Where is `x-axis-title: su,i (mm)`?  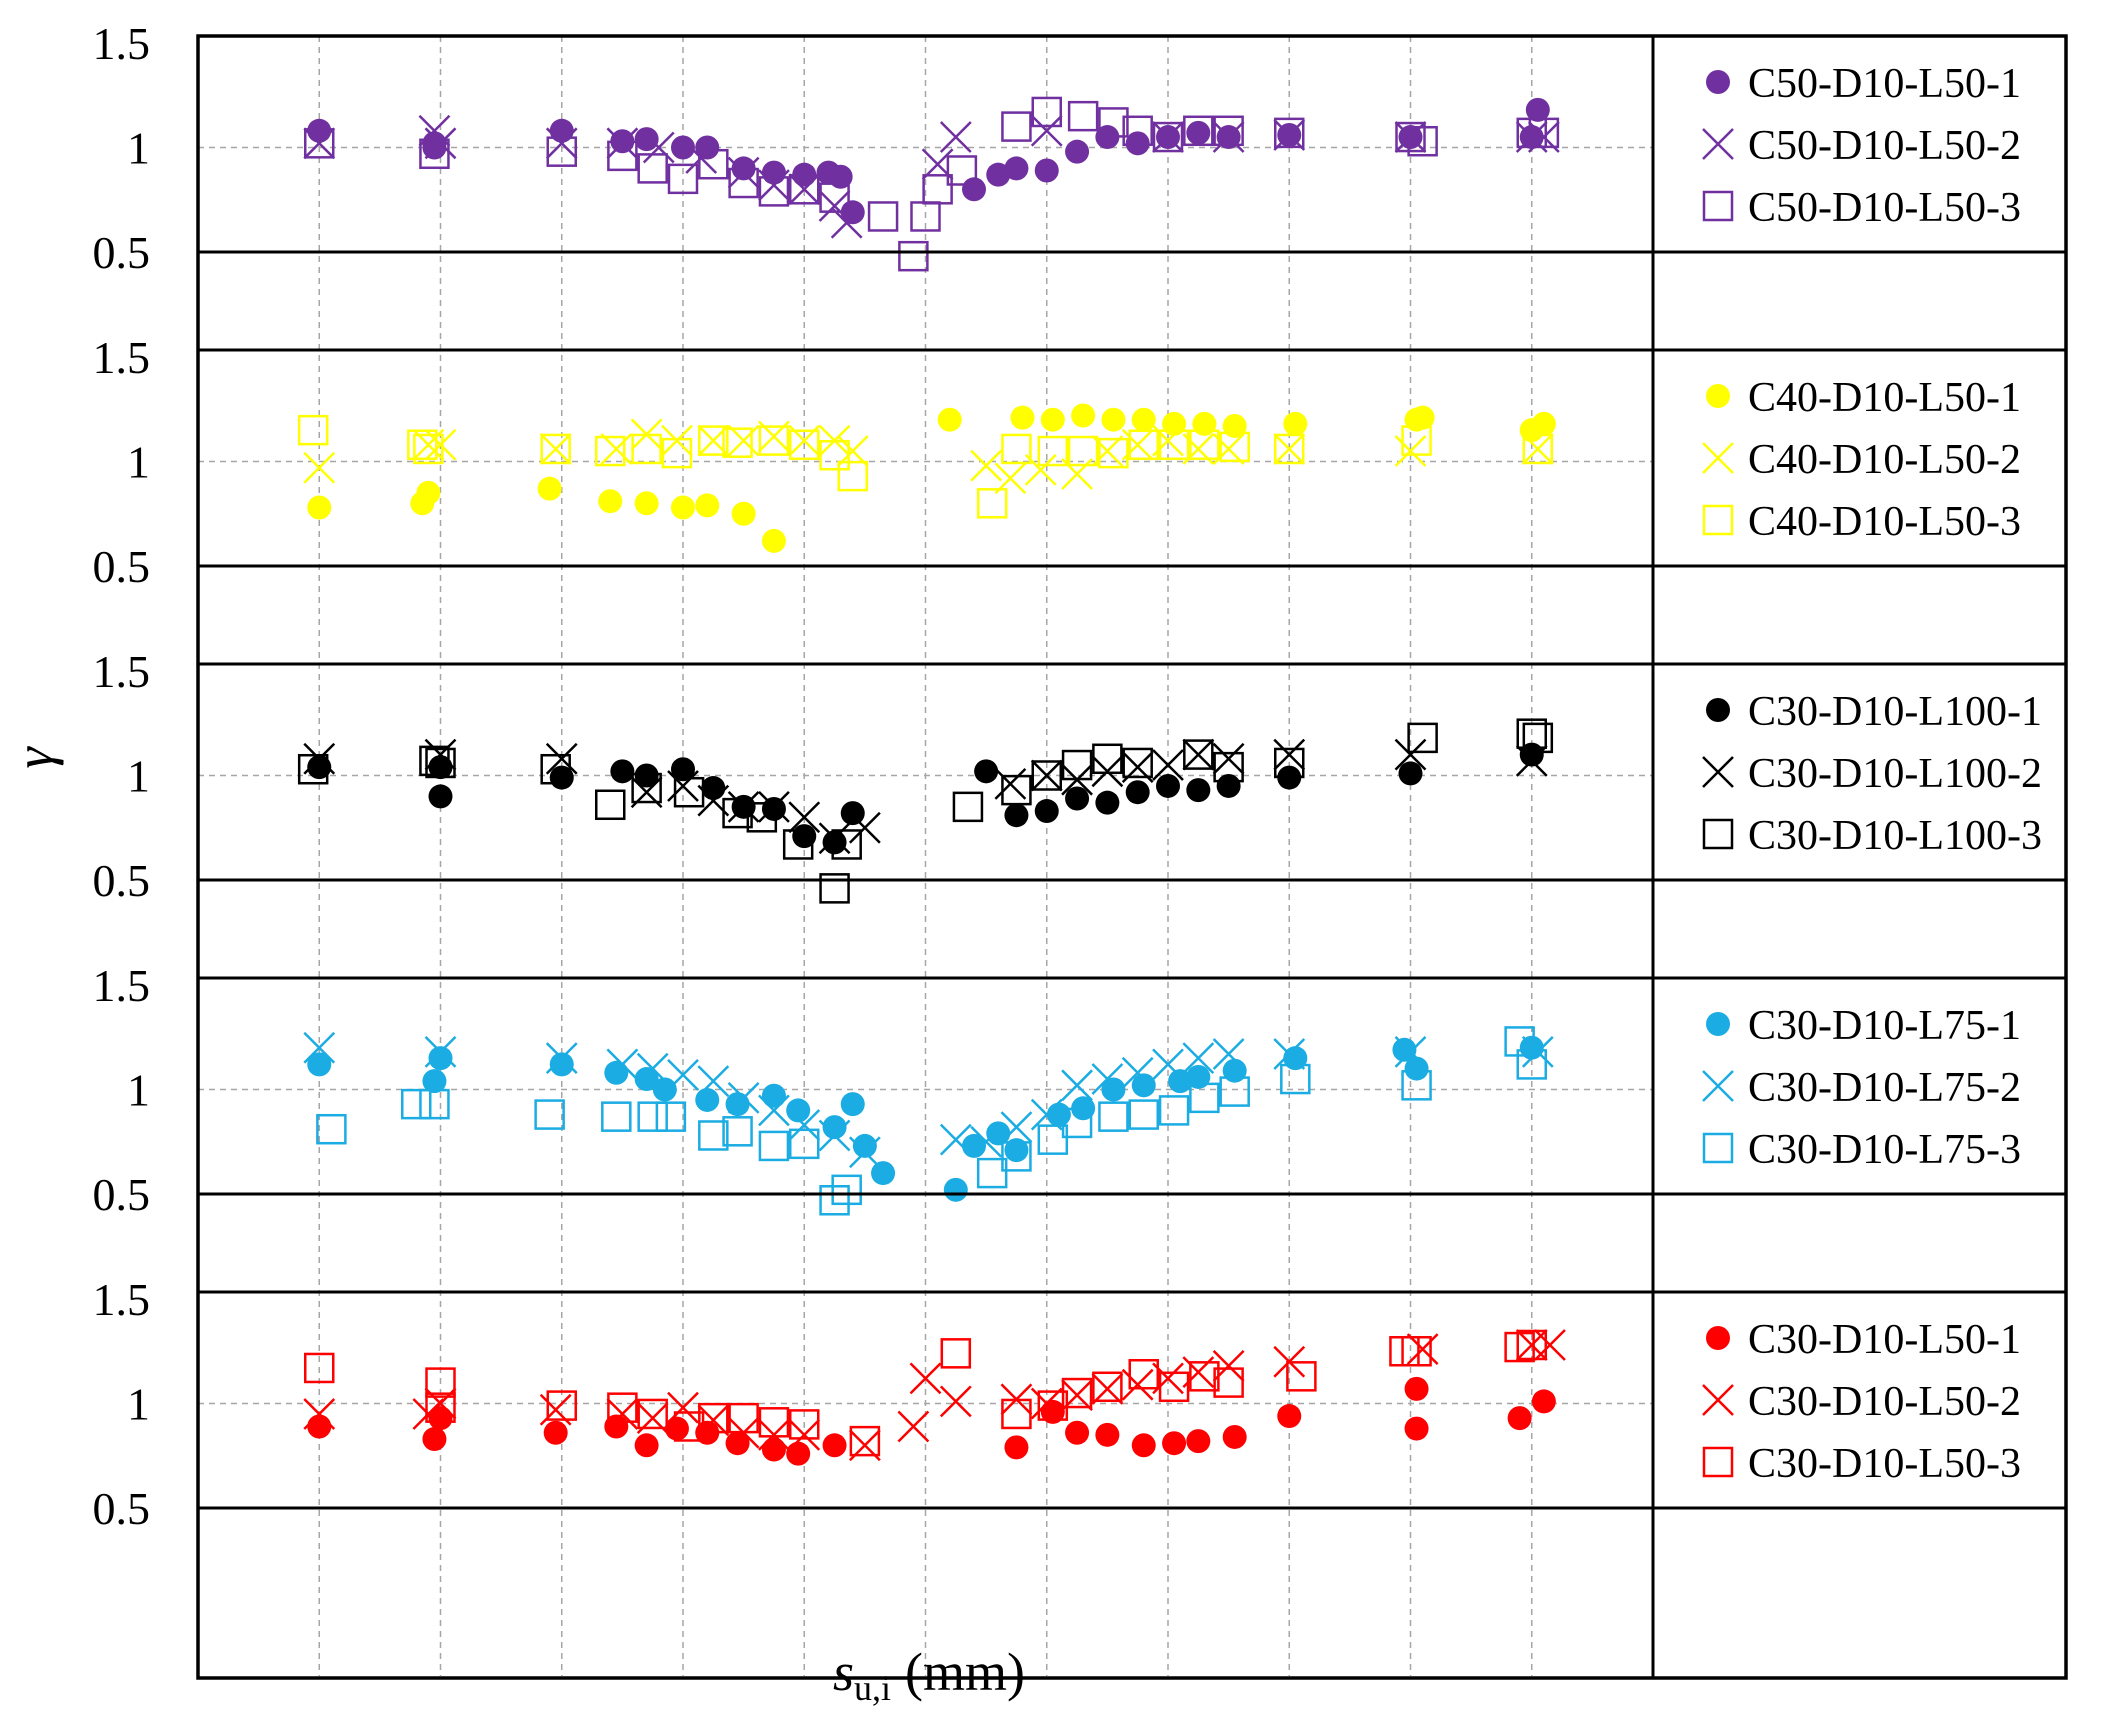 x-axis-title: su,i (mm) is located at coordinates (929, 1675).